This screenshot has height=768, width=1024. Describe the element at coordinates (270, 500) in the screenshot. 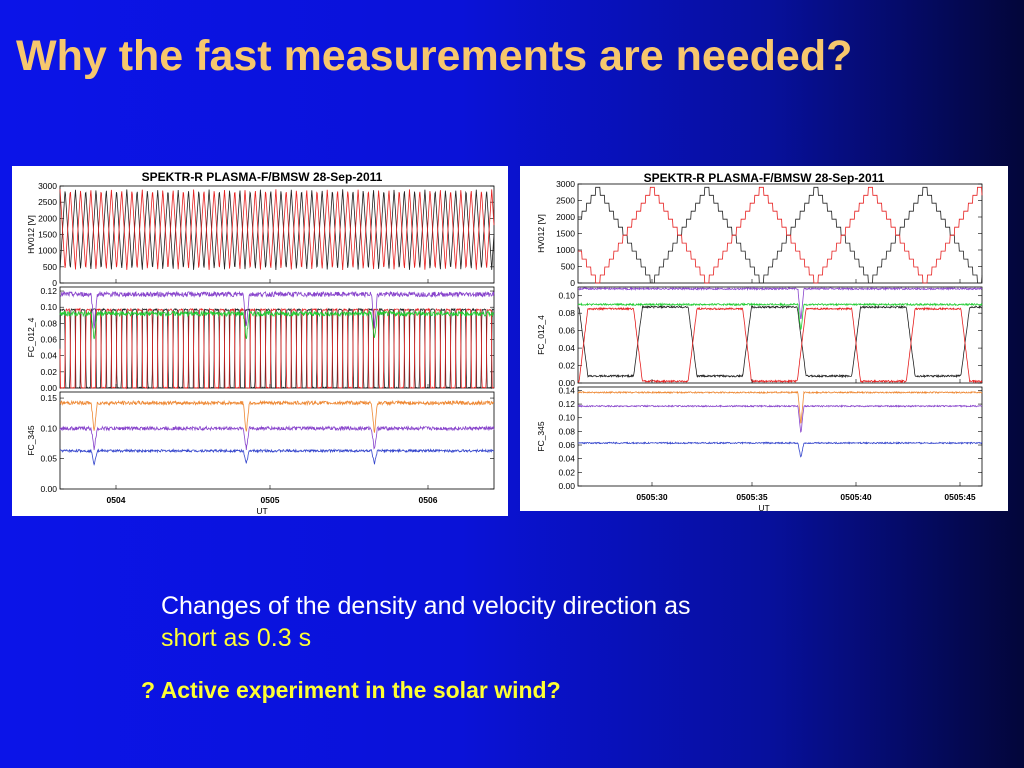

I see `x-tick-label: 0505` at that location.